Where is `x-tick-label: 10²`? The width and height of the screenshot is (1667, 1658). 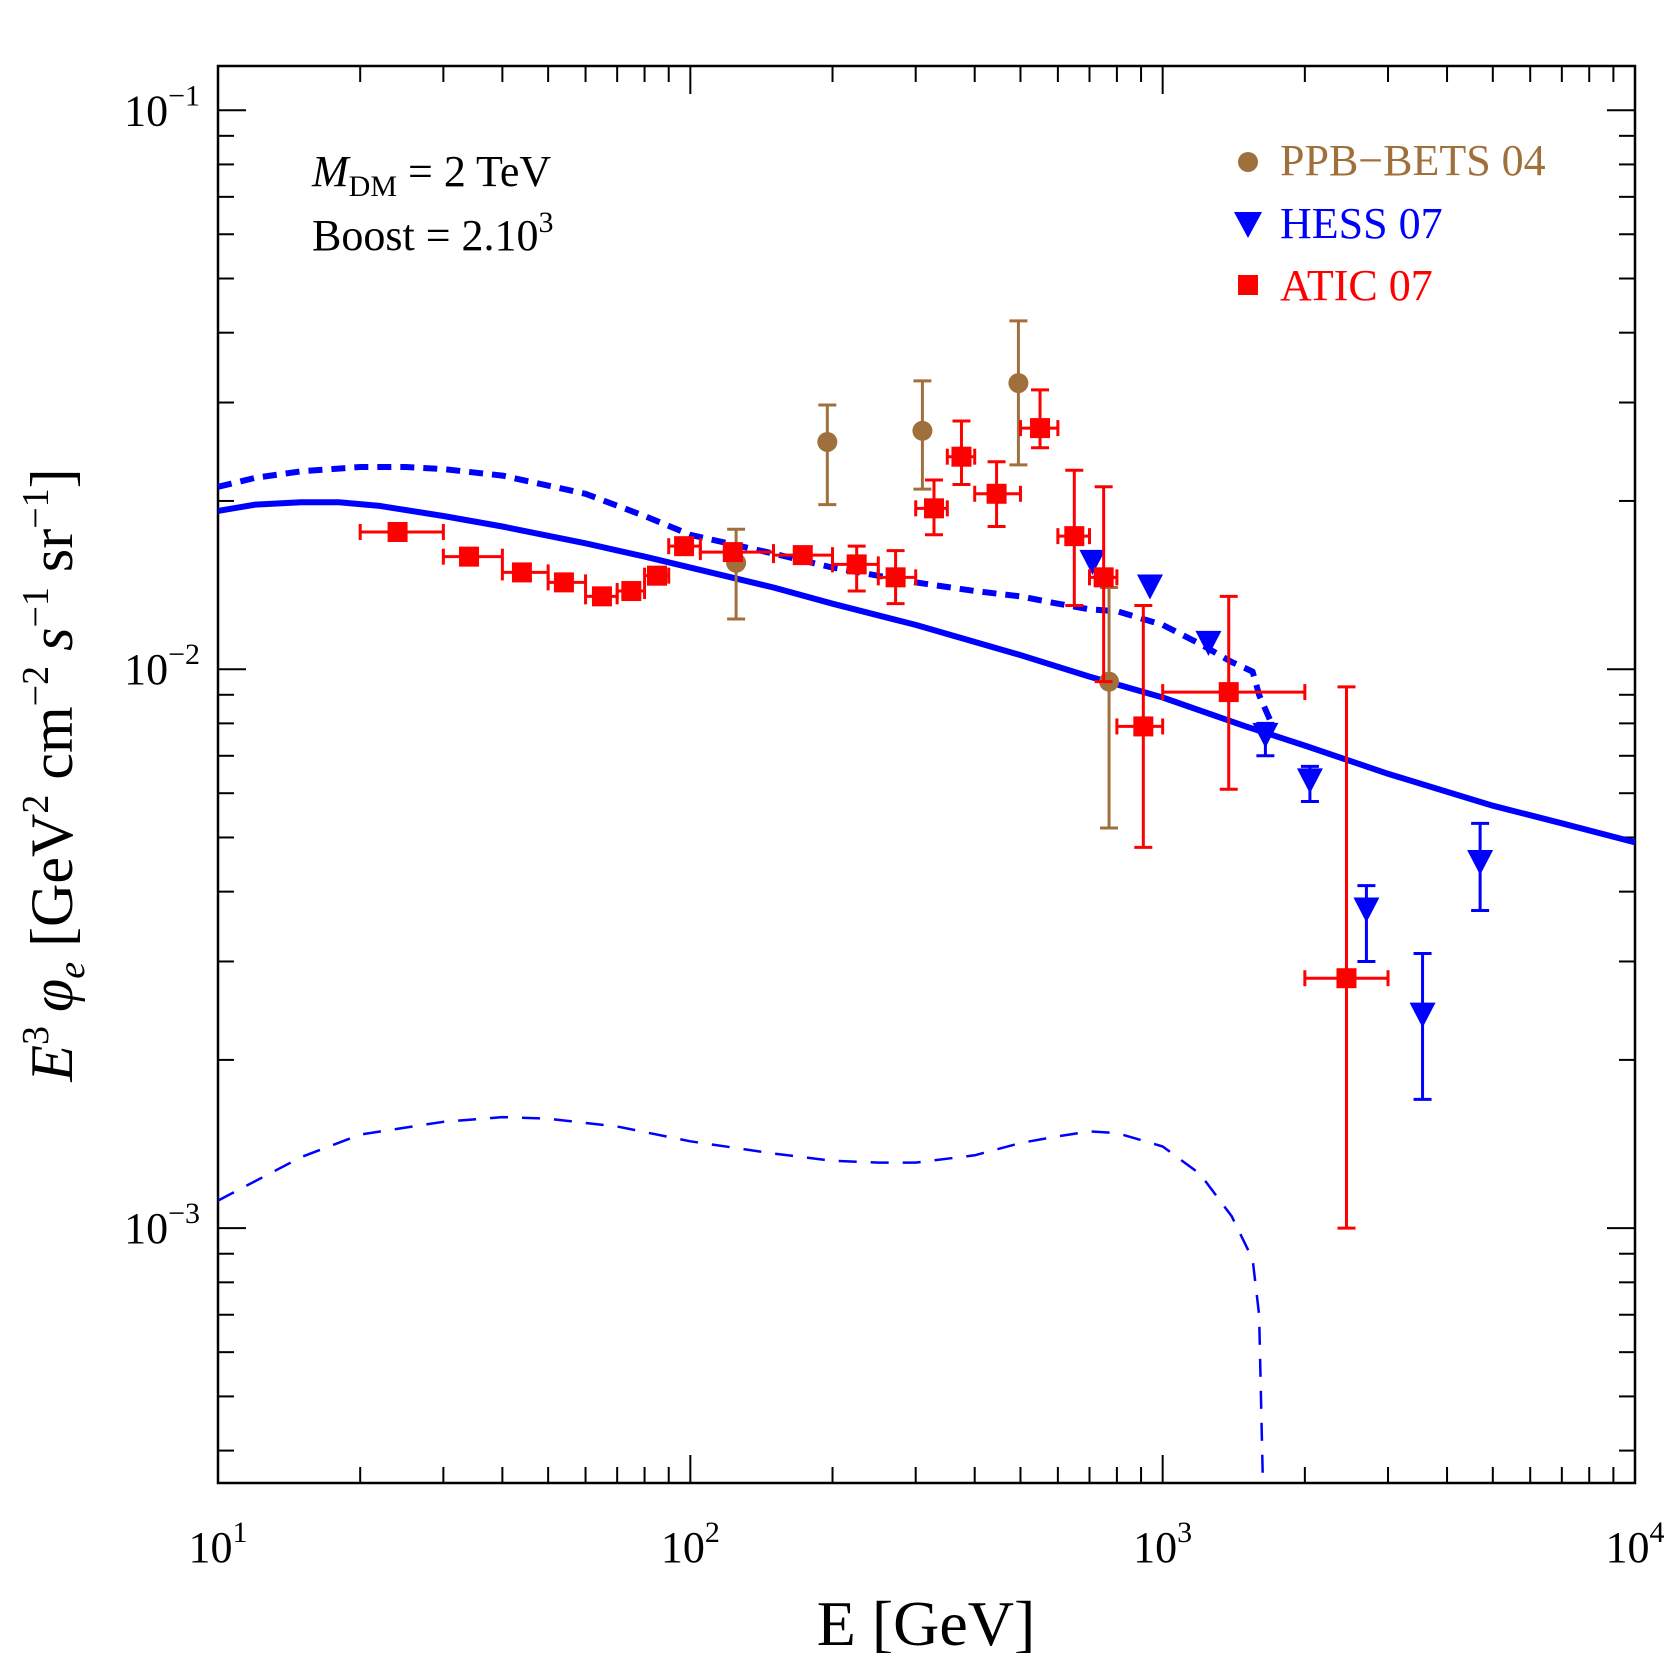
x-tick-label: 10² is located at coordinates (690, 1544).